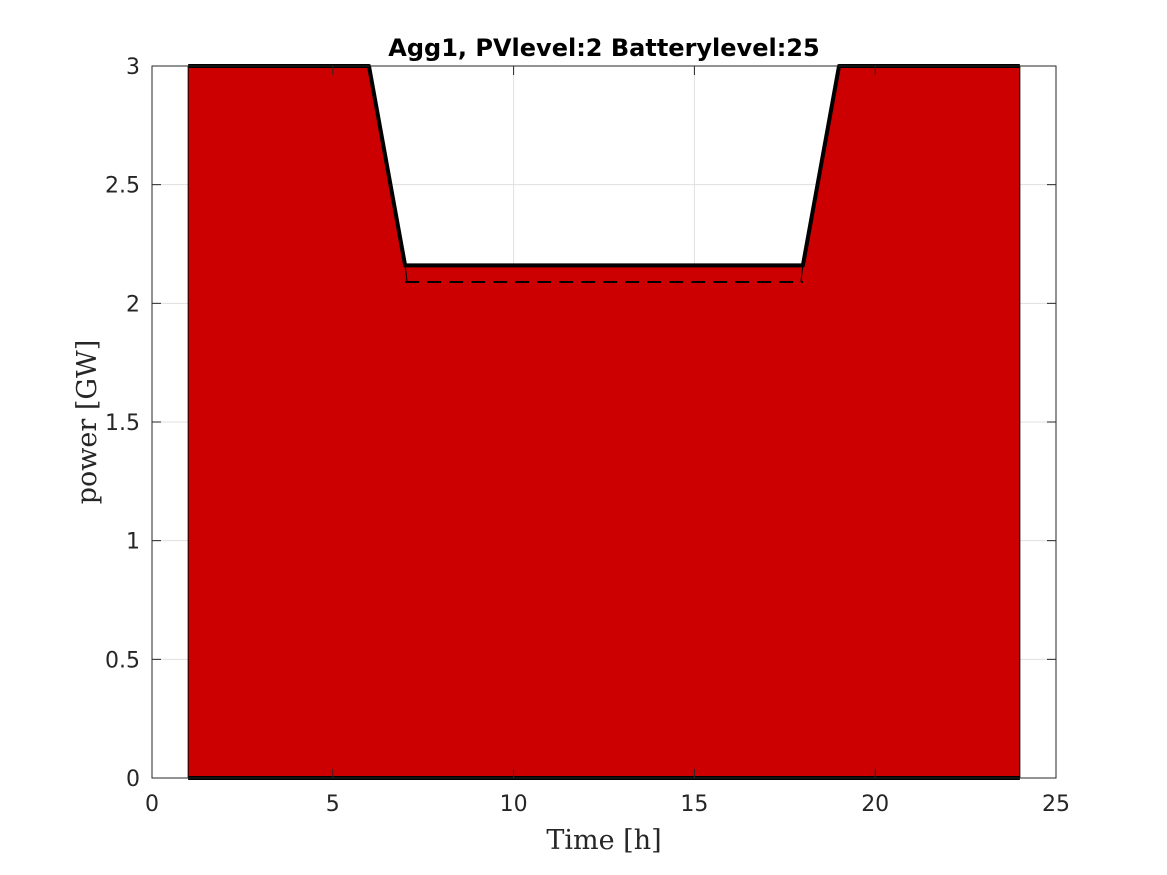  Describe the element at coordinates (122, 186) in the screenshot. I see `y-tick-label: 2.5` at that location.